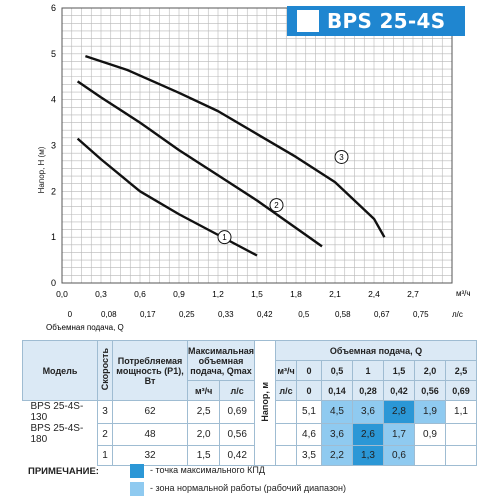 The image size is (500, 500). I want to click on series-label-1: 1, so click(224, 237).